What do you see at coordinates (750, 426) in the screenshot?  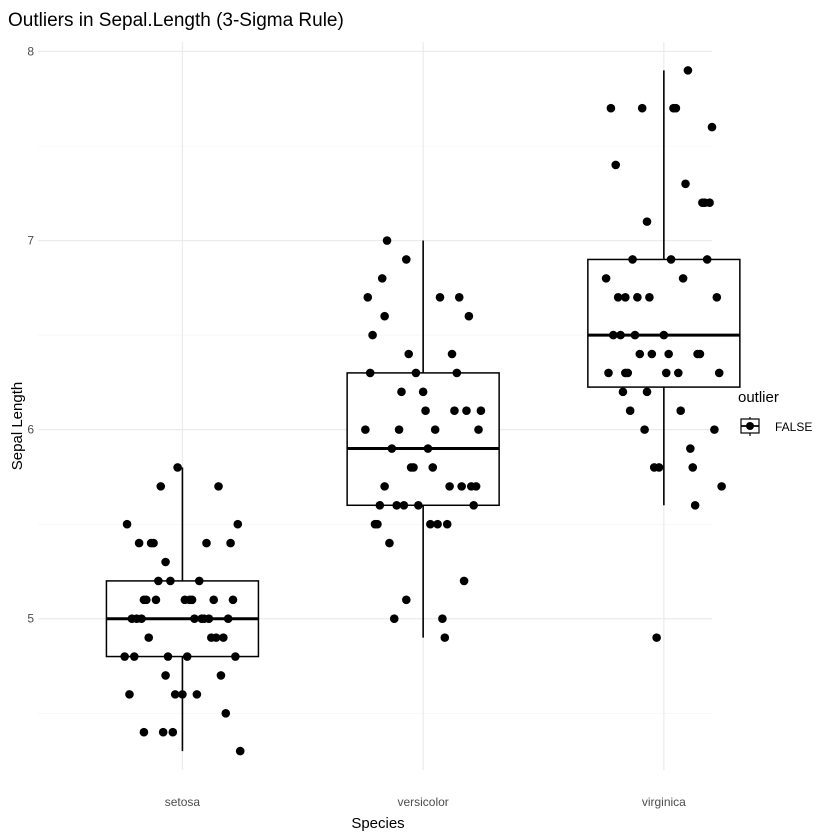 I see `legend-key` at bounding box center [750, 426].